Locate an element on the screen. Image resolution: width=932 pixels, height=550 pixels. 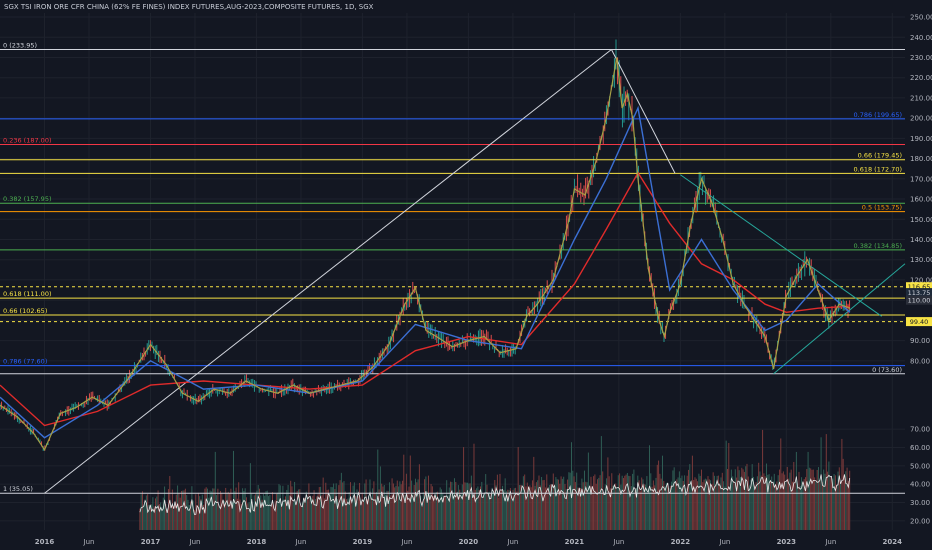
price-tick-label: 210.00 is located at coordinates (921, 98).